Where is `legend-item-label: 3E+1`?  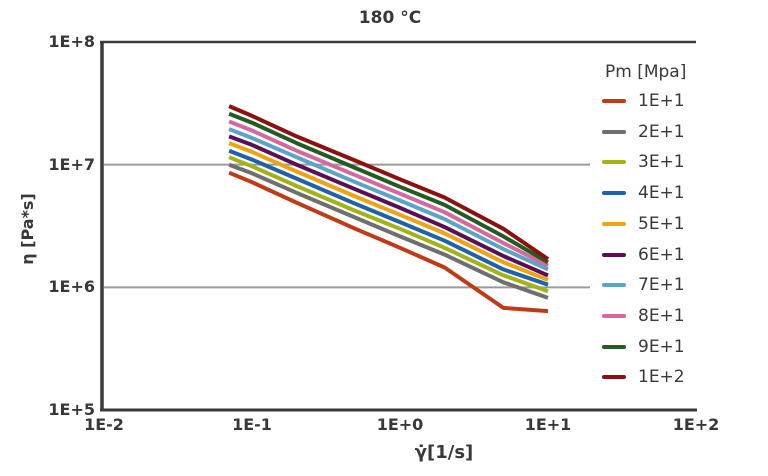
legend-item-label: 3E+1 is located at coordinates (661, 162).